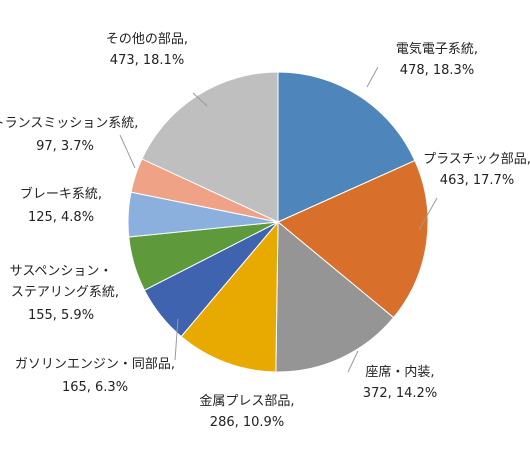  I want to click on data-label-name: トランスミッション系統,, so click(69, 123).